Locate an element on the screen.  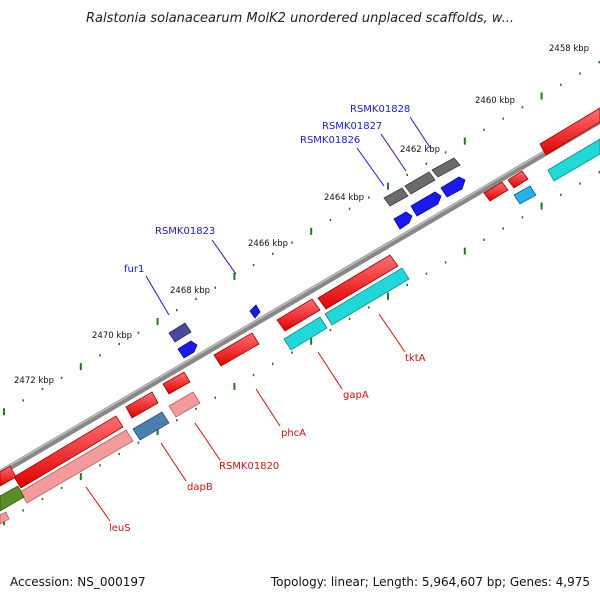
accession-text: Accession: NS_000197 is located at coordinates (78, 582).